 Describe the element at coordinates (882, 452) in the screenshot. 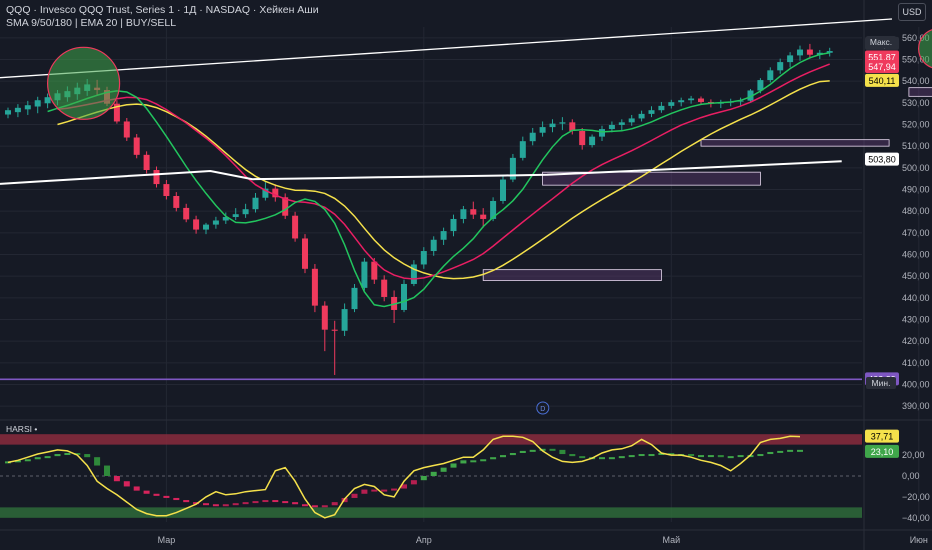

I see `osc-value-label: 23,10` at that location.